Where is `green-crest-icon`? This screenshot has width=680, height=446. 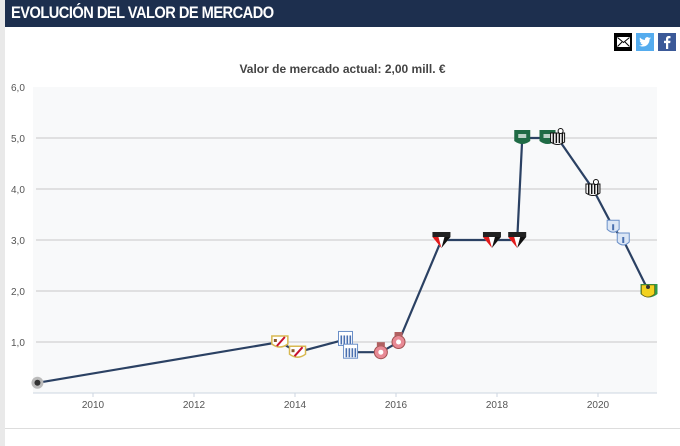 green-crest-icon is located at coordinates (522, 137).